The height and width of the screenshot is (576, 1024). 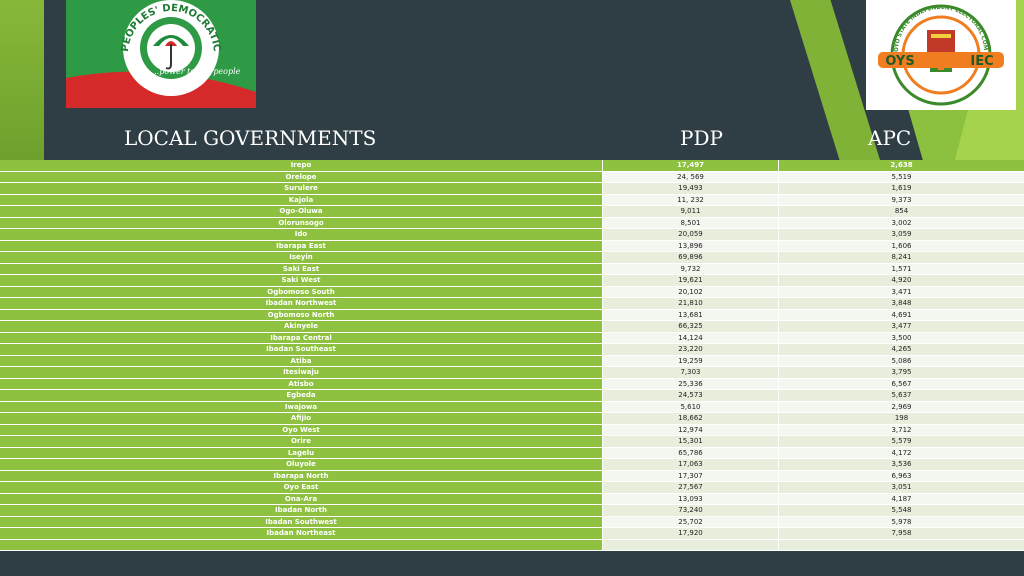 I want to click on lg-cell: Surulere, so click(x=301, y=188).